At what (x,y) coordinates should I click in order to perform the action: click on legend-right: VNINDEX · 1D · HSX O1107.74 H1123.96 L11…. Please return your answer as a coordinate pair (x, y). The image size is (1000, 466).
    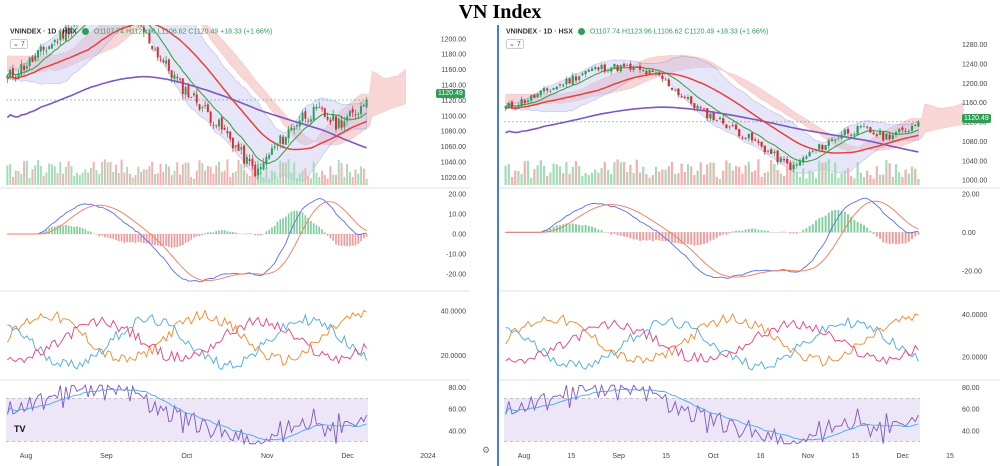
    Looking at the image, I should click on (637, 31).